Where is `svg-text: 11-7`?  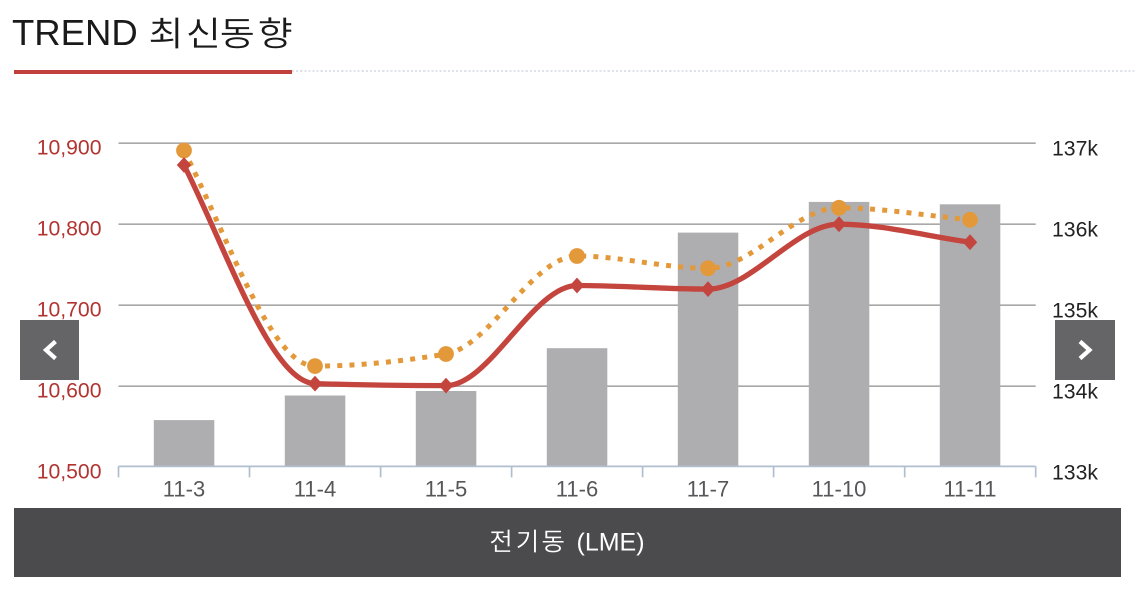 svg-text: 11-7 is located at coordinates (708, 488).